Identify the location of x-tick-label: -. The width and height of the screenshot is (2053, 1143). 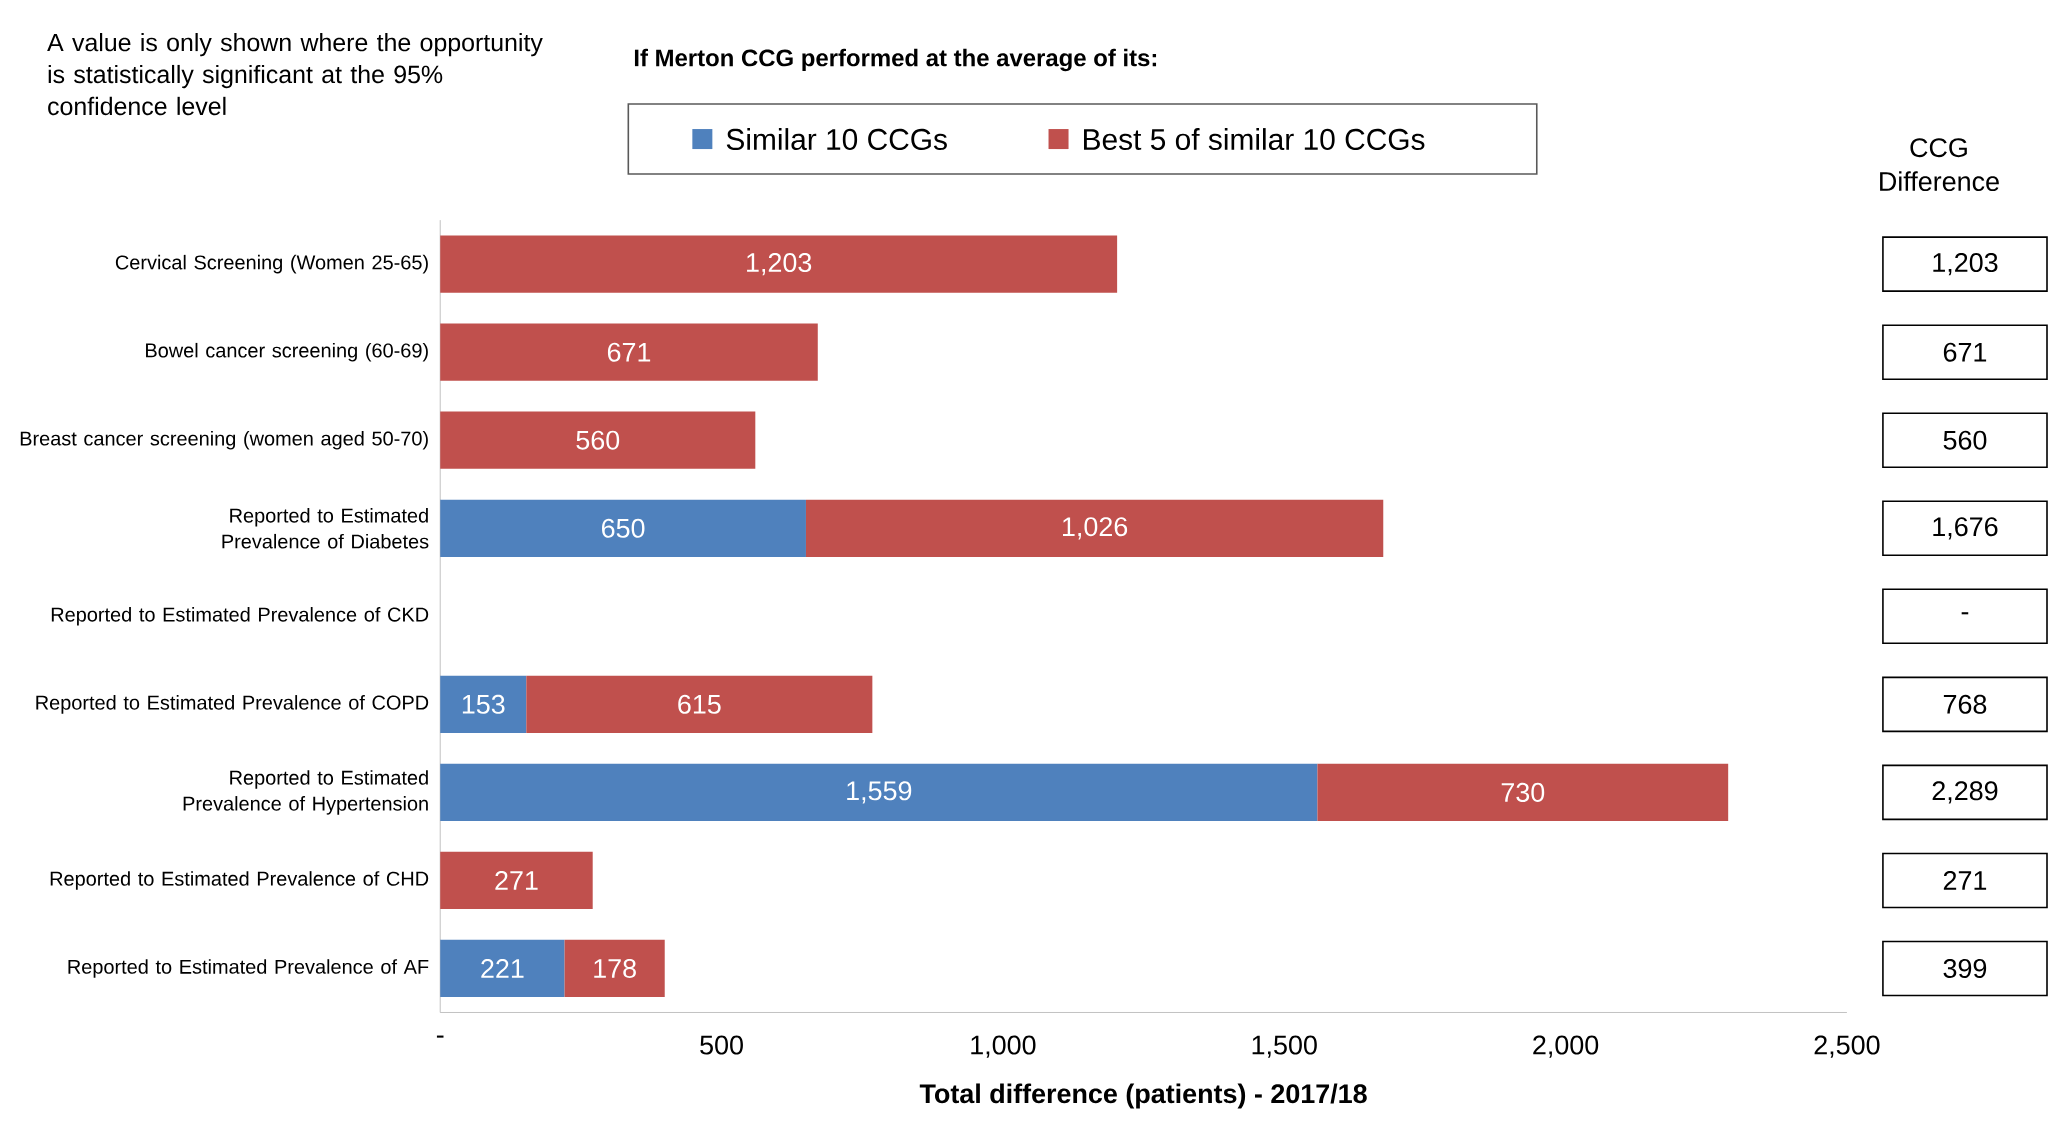
(440, 1036).